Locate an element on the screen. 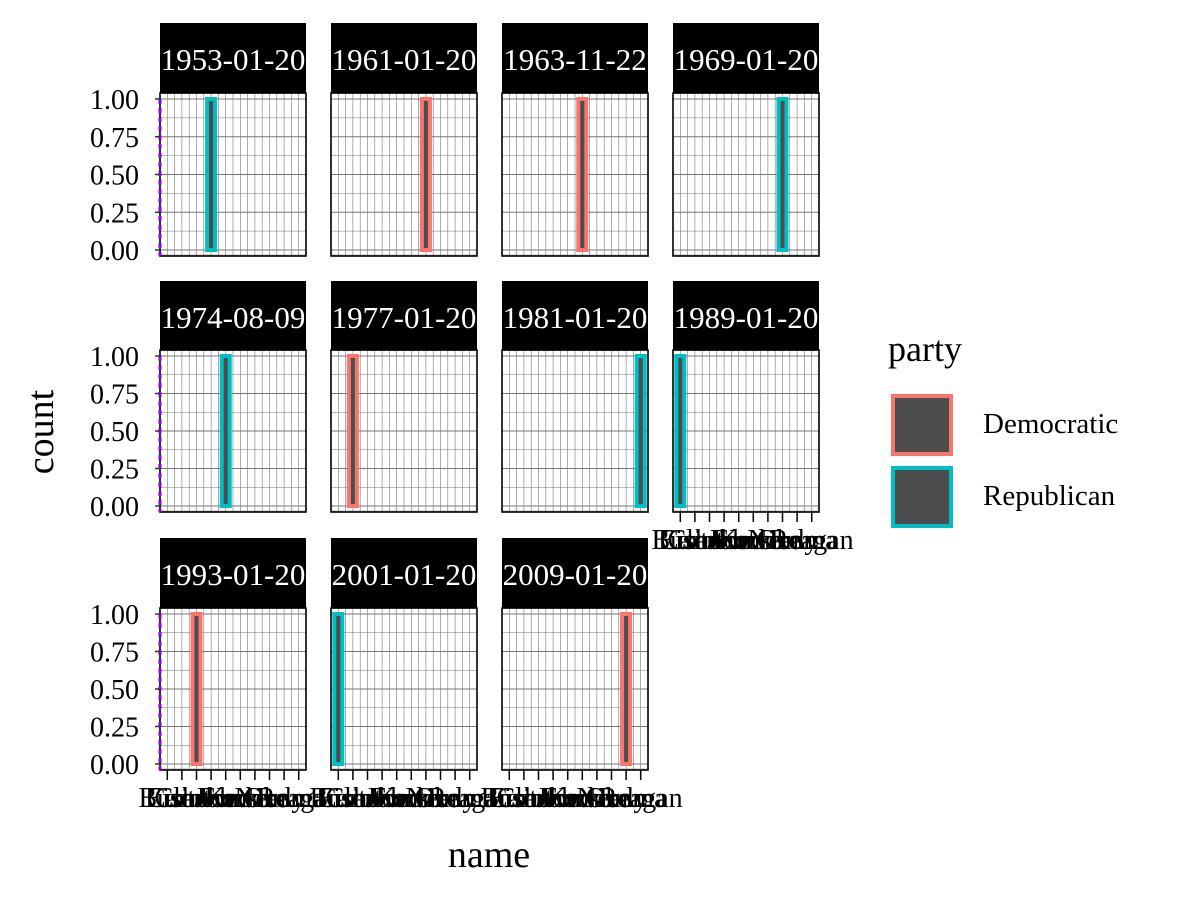  panel-1974-08-09-strip is located at coordinates (233, 315).